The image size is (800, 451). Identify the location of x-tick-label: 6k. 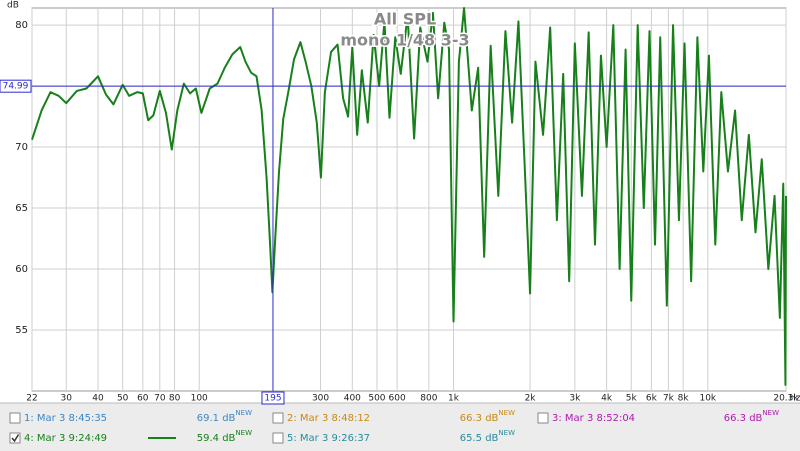
(652, 399).